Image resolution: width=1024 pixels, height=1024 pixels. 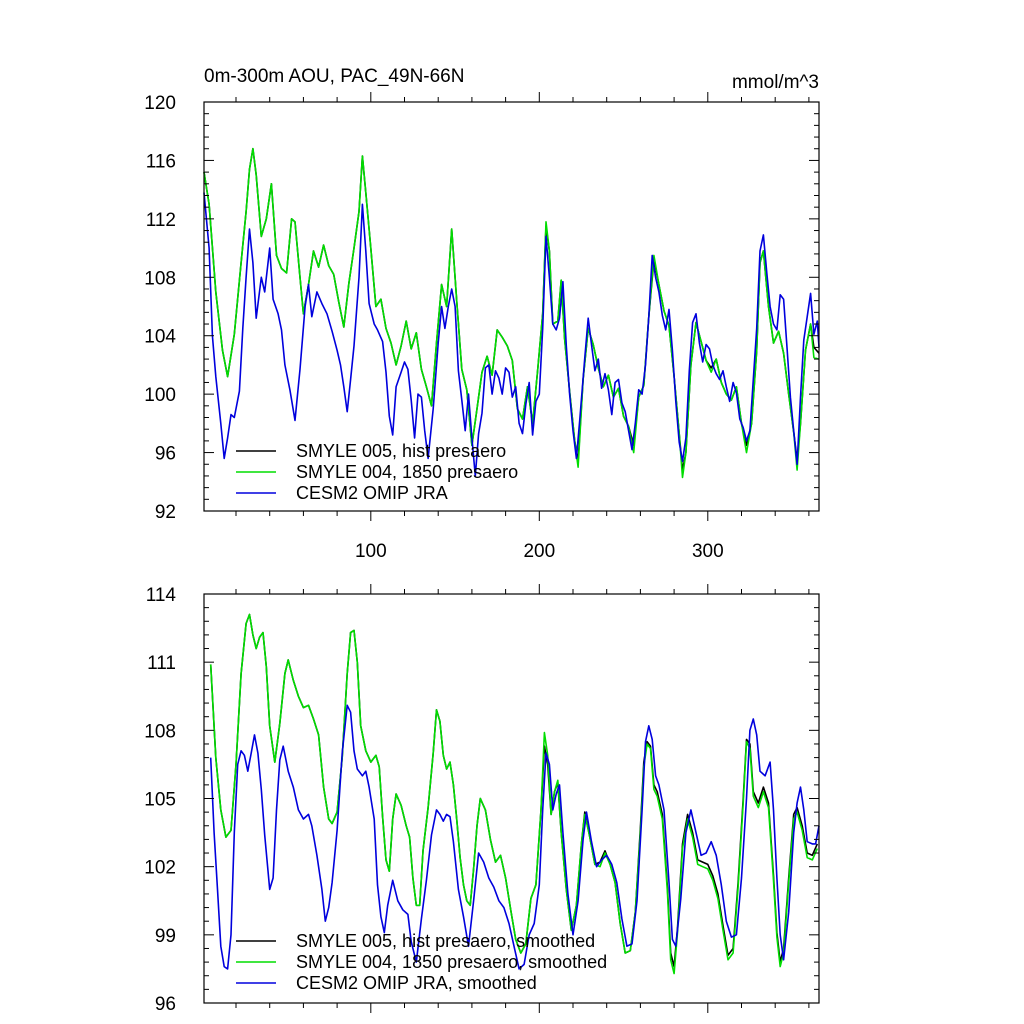 I want to click on x-tick-label: 100, so click(x=371, y=551).